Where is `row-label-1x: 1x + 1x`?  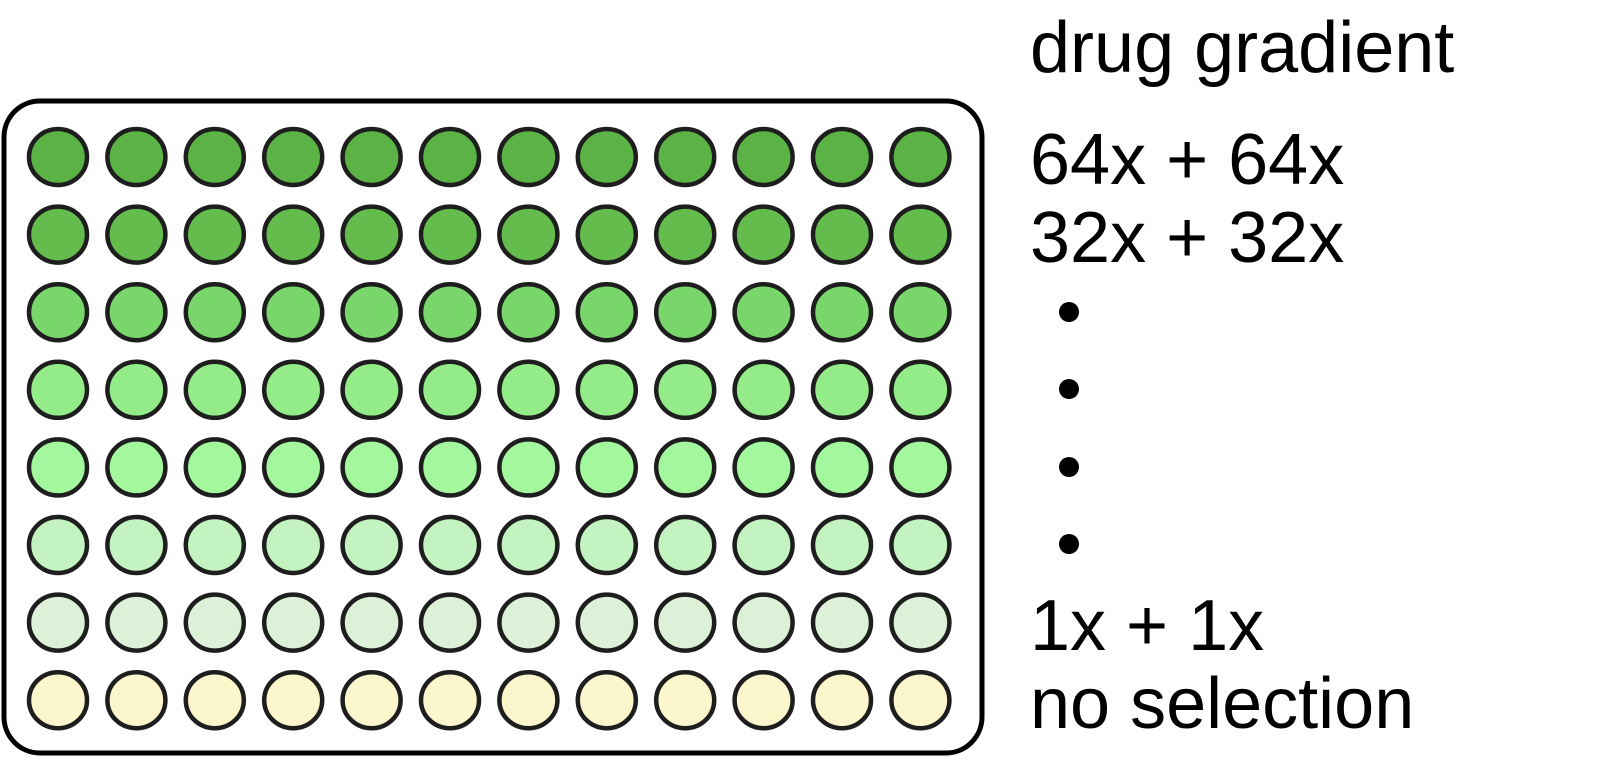 row-label-1x: 1x + 1x is located at coordinates (1147, 626).